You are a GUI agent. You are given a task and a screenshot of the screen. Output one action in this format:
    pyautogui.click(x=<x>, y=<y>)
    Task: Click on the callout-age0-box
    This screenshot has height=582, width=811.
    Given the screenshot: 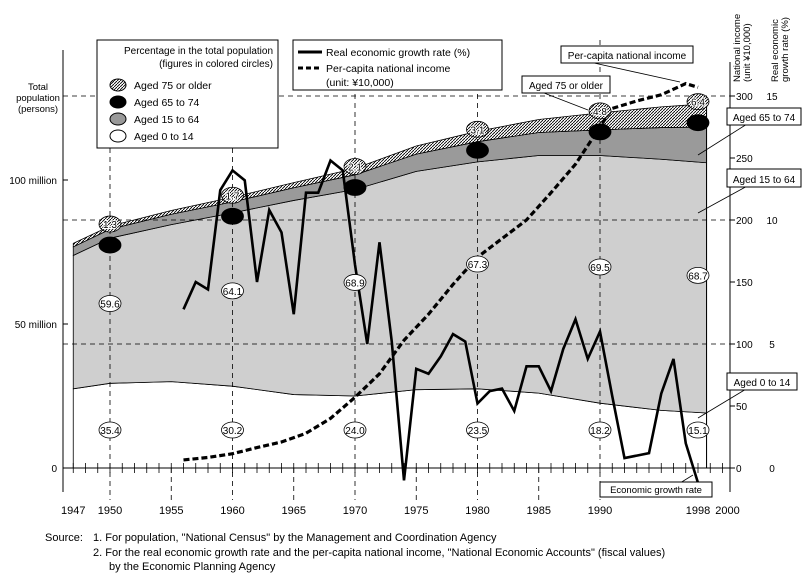 What is the action you would take?
    pyautogui.click(x=762, y=381)
    